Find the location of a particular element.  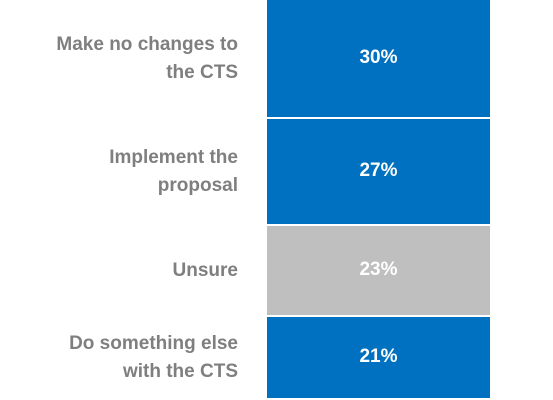

category-label: Do something else with the CTS is located at coordinates (153, 358).